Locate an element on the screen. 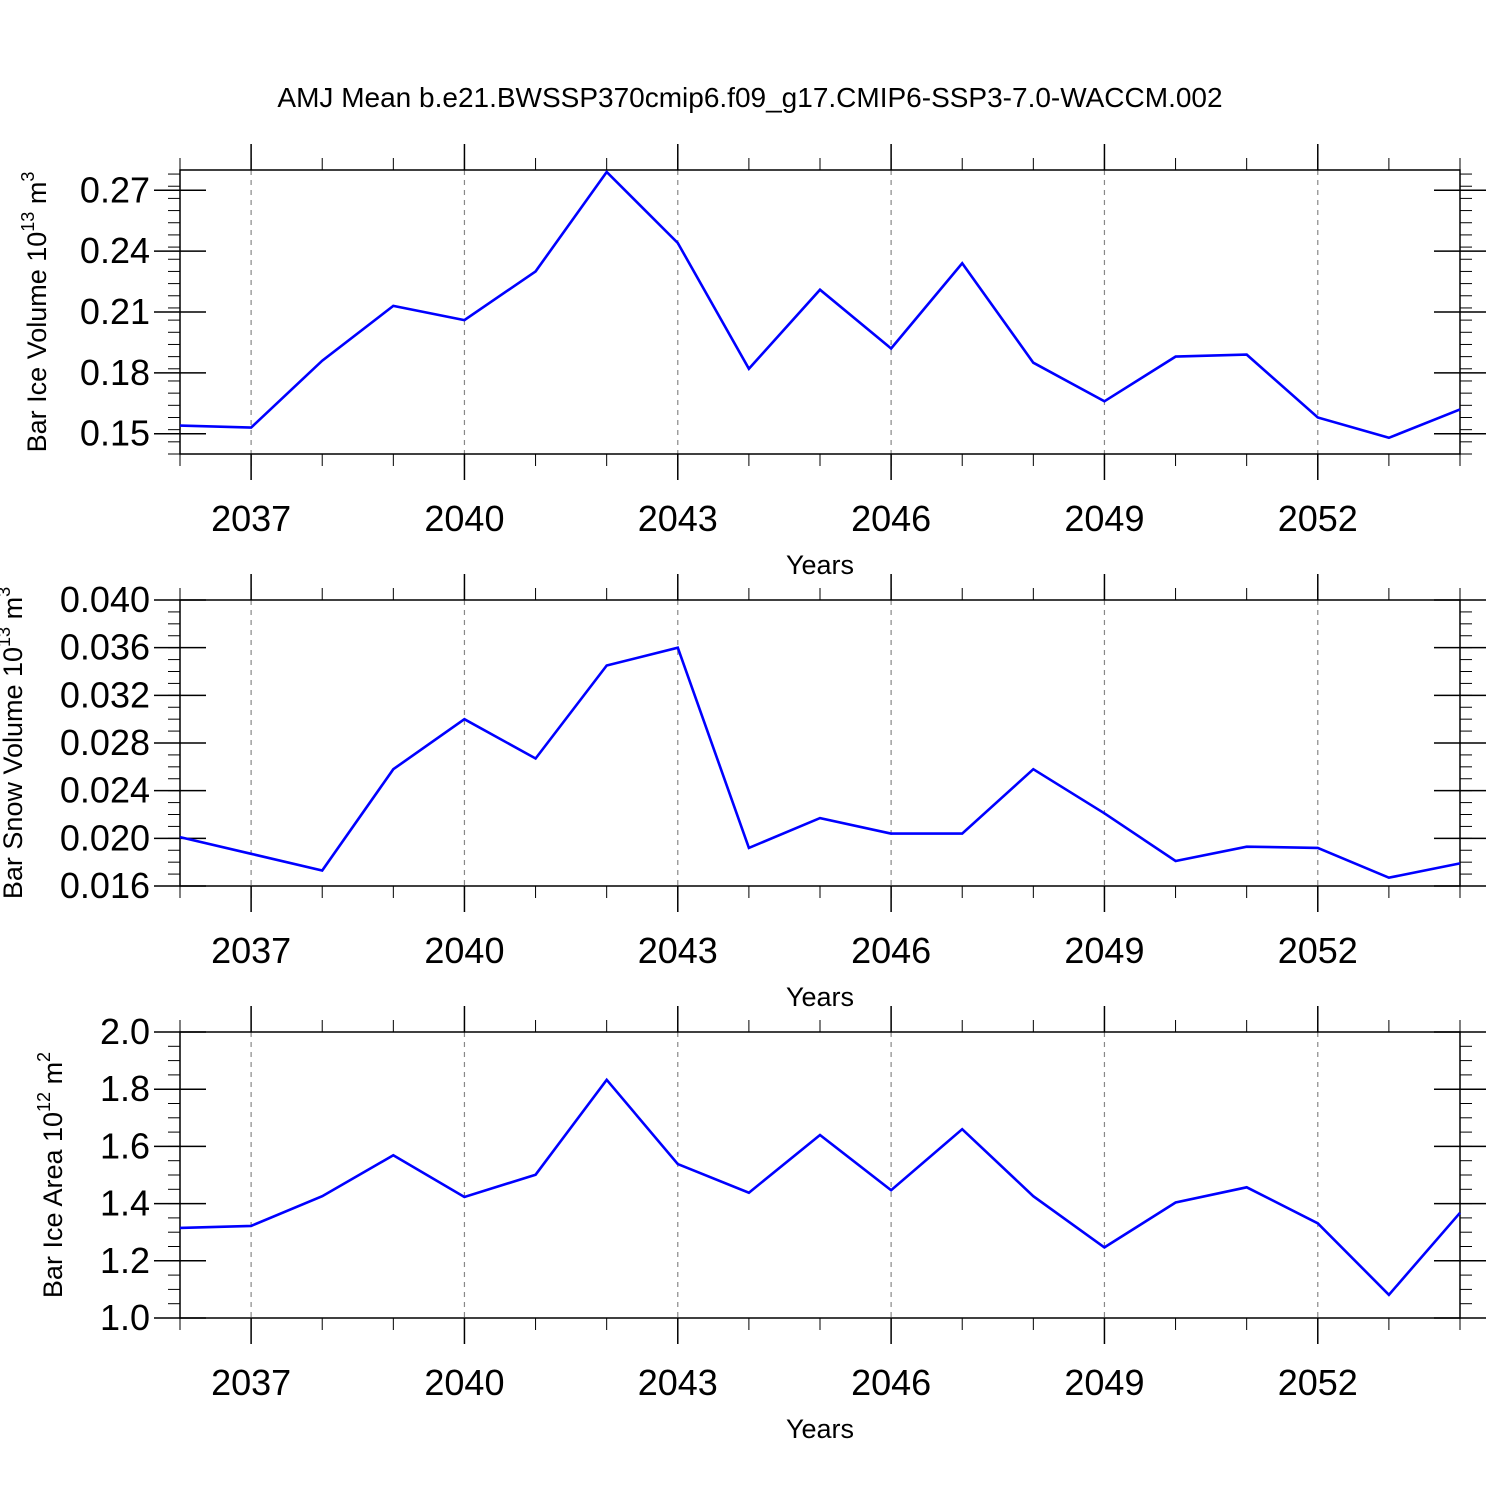 The width and height of the screenshot is (1500, 1500). y-tick-label: 0.24 is located at coordinates (115, 250).